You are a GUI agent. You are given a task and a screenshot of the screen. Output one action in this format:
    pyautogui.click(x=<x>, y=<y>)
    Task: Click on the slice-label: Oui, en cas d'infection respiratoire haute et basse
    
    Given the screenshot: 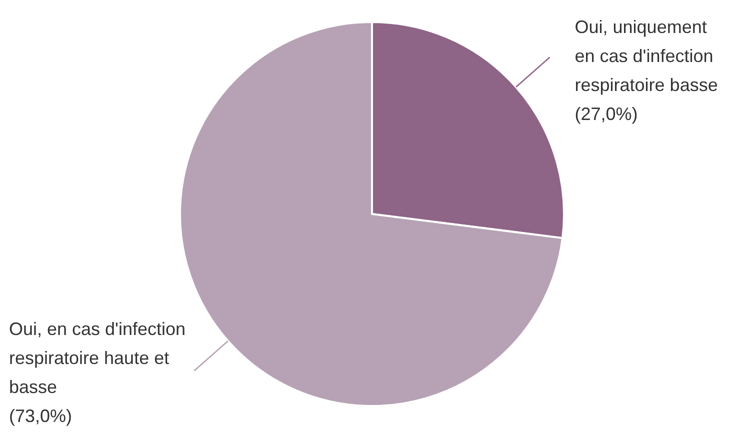 What is the action you would take?
    pyautogui.click(x=98, y=358)
    